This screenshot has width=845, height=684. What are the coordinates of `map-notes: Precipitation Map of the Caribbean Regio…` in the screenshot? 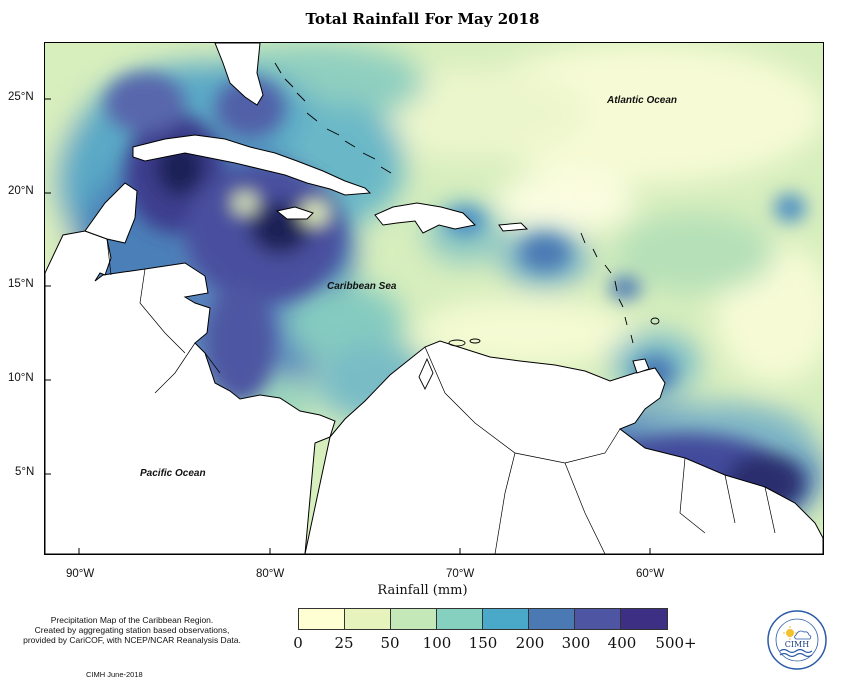 It's located at (132, 630).